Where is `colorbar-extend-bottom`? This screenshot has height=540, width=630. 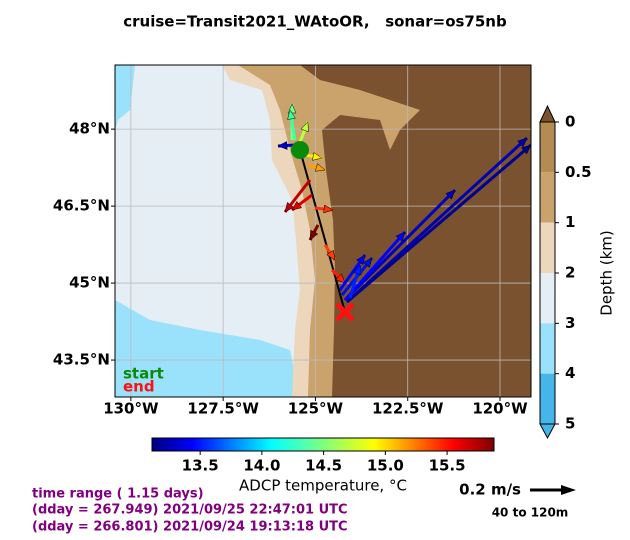
colorbar-extend-bottom is located at coordinates (547, 431).